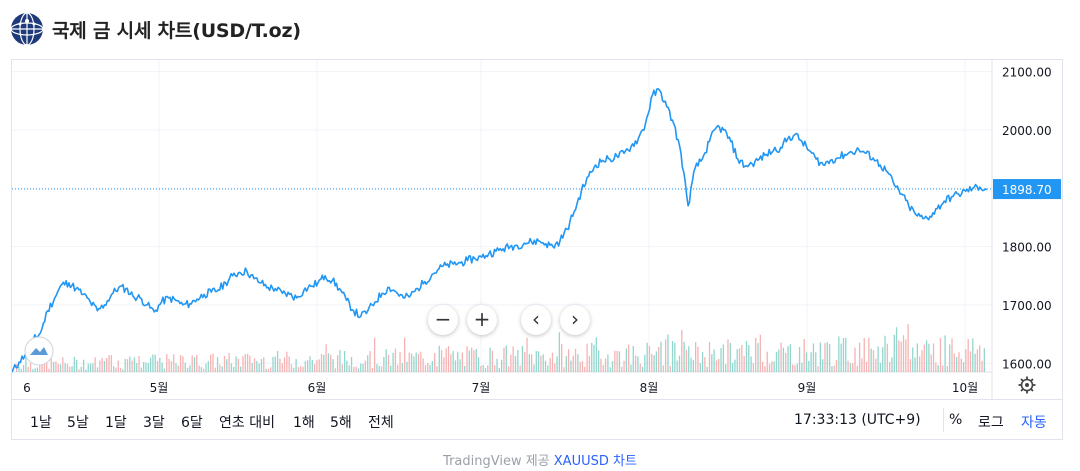 This screenshot has height=471, width=1080. Describe the element at coordinates (857, 420) in the screenshot. I see `timezone-clock: 17:33:13 (UTC+9)` at that location.